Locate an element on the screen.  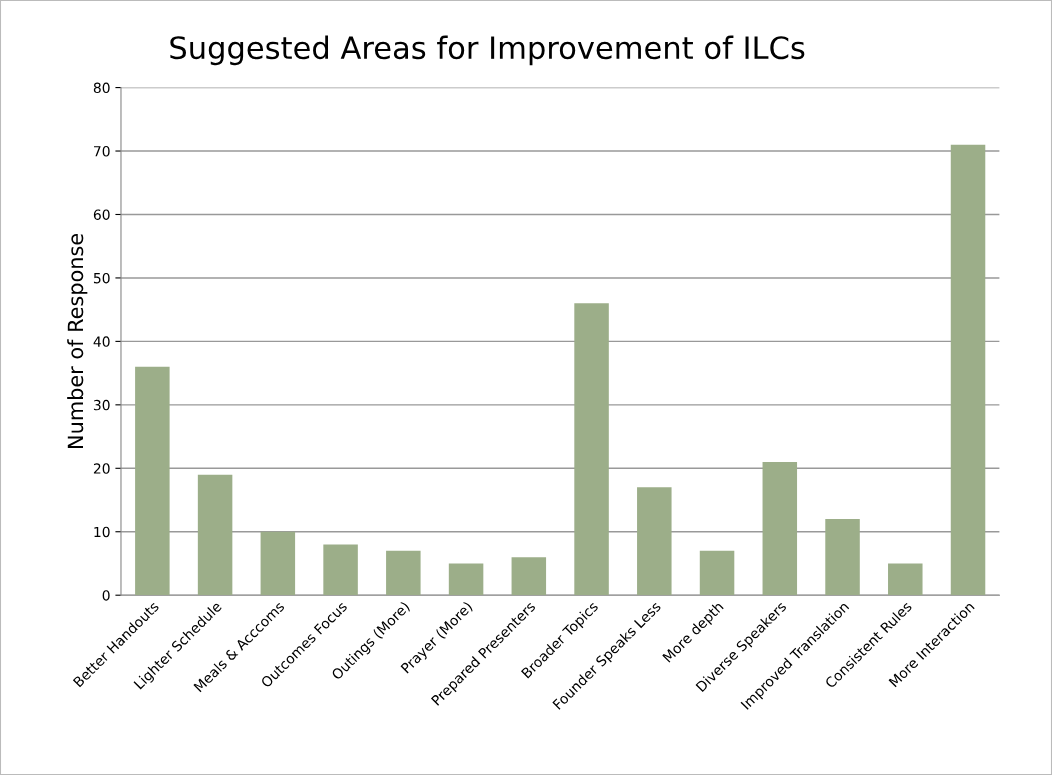
chart-title: Suggested Areas for Improvement of ILCs is located at coordinates (487, 50).